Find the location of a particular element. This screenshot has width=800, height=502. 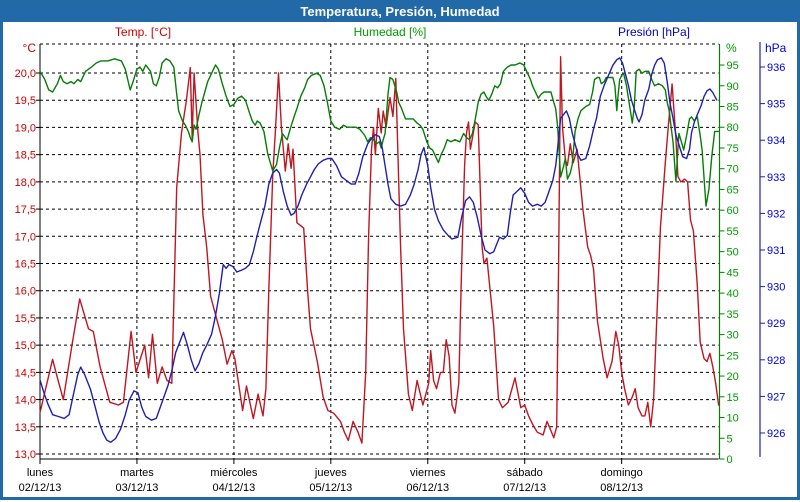

temp-tick-label: 16,5 is located at coordinates (25, 265).